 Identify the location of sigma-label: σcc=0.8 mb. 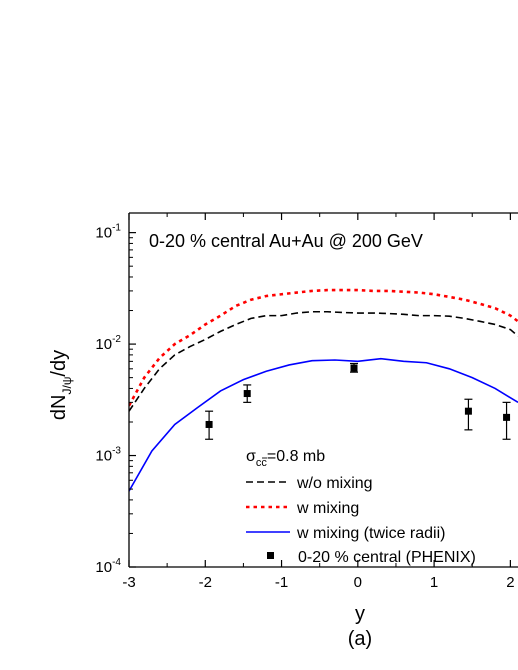
(285, 458).